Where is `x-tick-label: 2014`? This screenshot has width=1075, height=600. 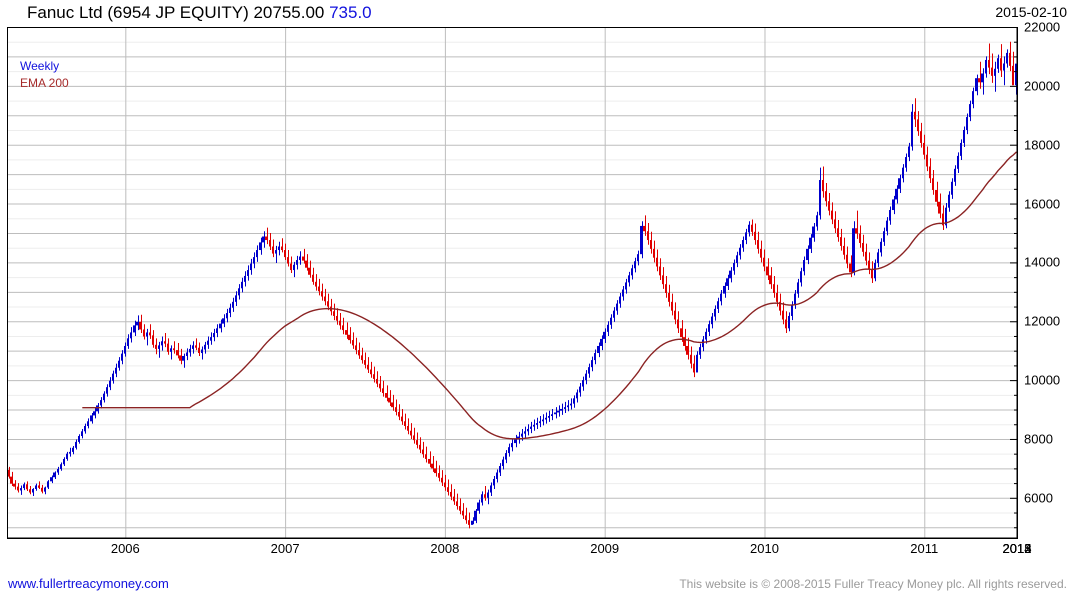 x-tick-label: 2014 is located at coordinates (1017, 548).